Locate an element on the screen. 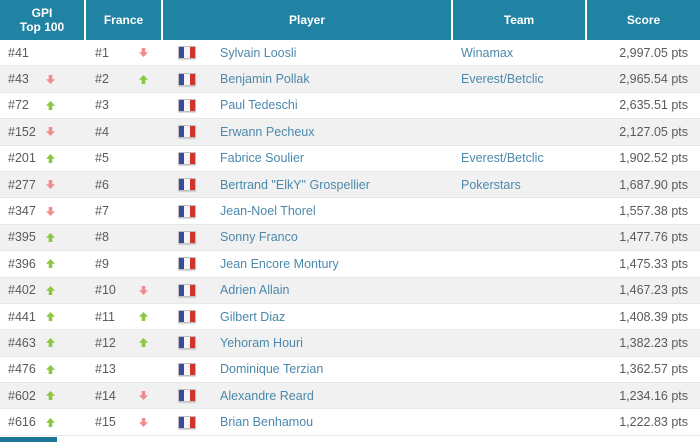 The image size is (700, 442). player-link: Yehoram Houri is located at coordinates (261, 342).